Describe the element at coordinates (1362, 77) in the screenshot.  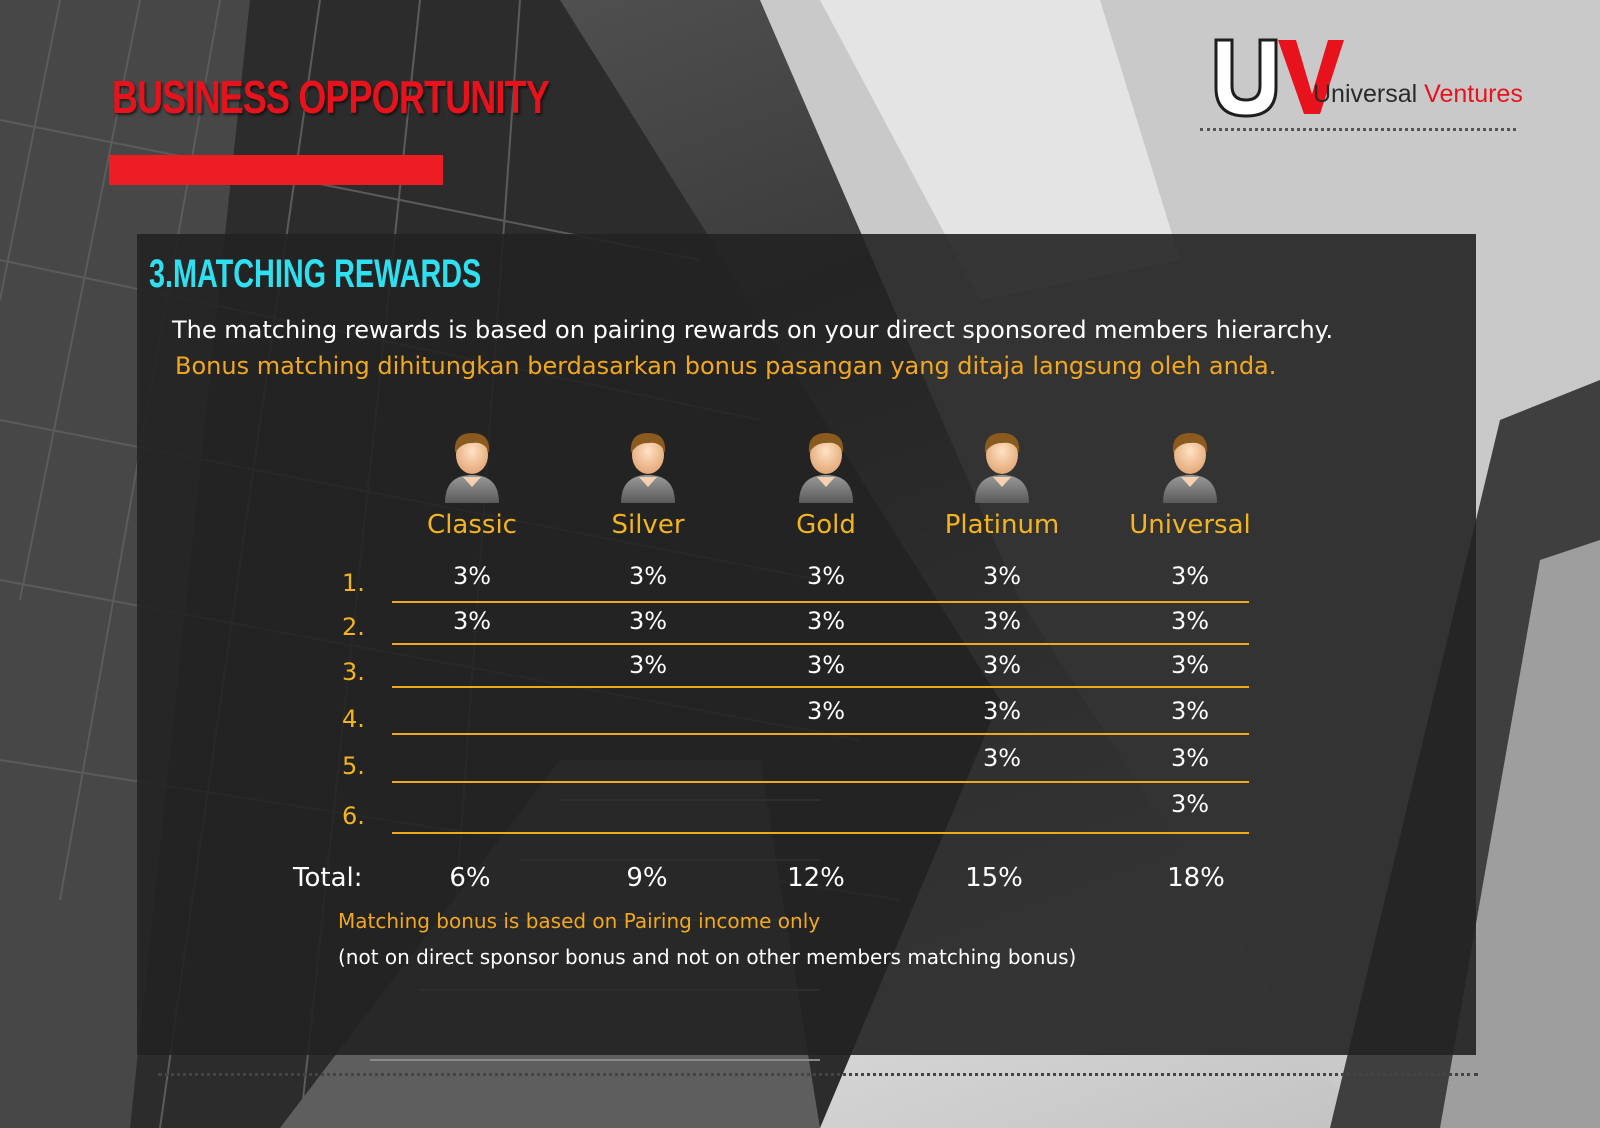
I see `universal-ventures-logo` at that location.